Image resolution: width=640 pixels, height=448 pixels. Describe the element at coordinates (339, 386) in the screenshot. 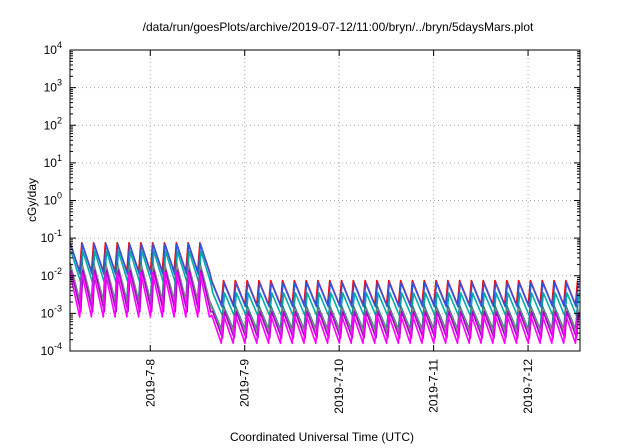

I see `x-tick-label: 2019-7-10` at that location.